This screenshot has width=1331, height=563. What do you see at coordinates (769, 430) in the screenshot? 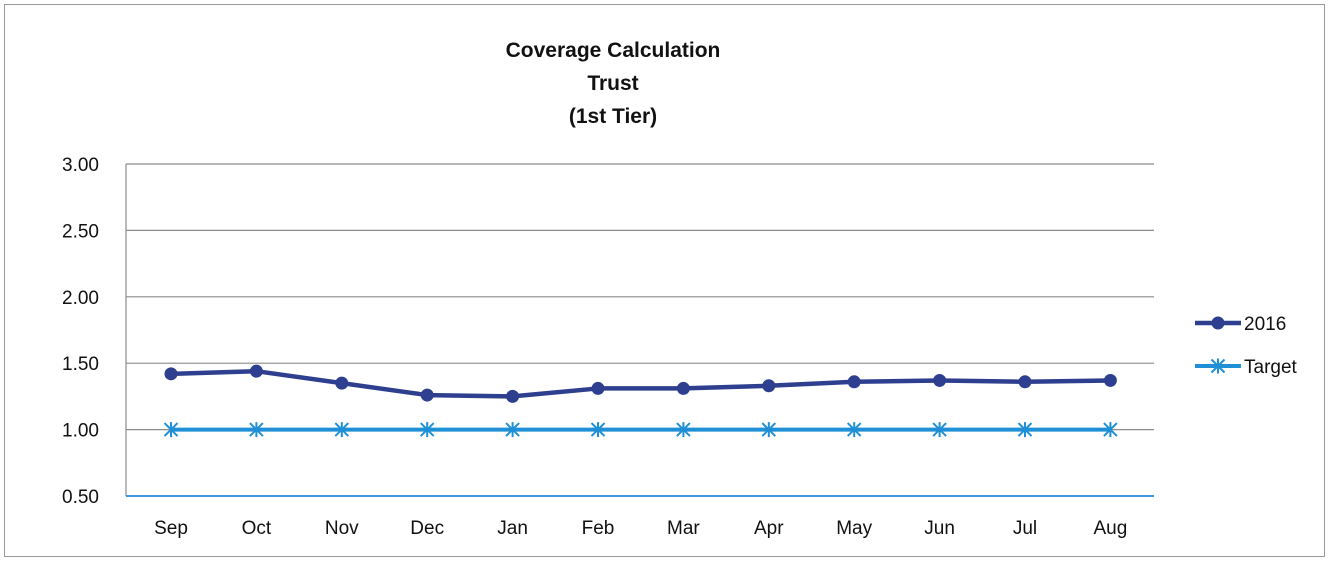
I see `point-target-apr` at bounding box center [769, 430].